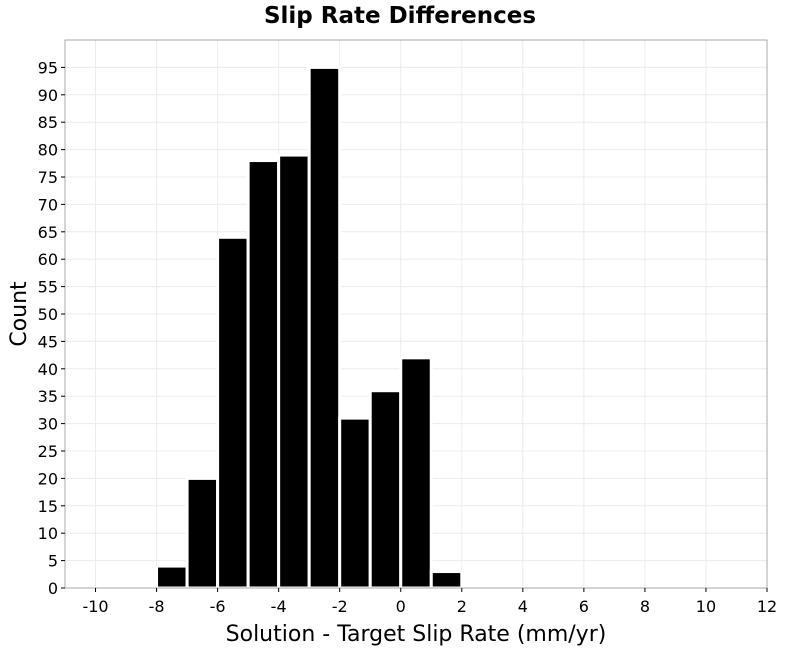 The height and width of the screenshot is (650, 800). Describe the element at coordinates (48, 314) in the screenshot. I see `y-tick-label: 50` at that location.